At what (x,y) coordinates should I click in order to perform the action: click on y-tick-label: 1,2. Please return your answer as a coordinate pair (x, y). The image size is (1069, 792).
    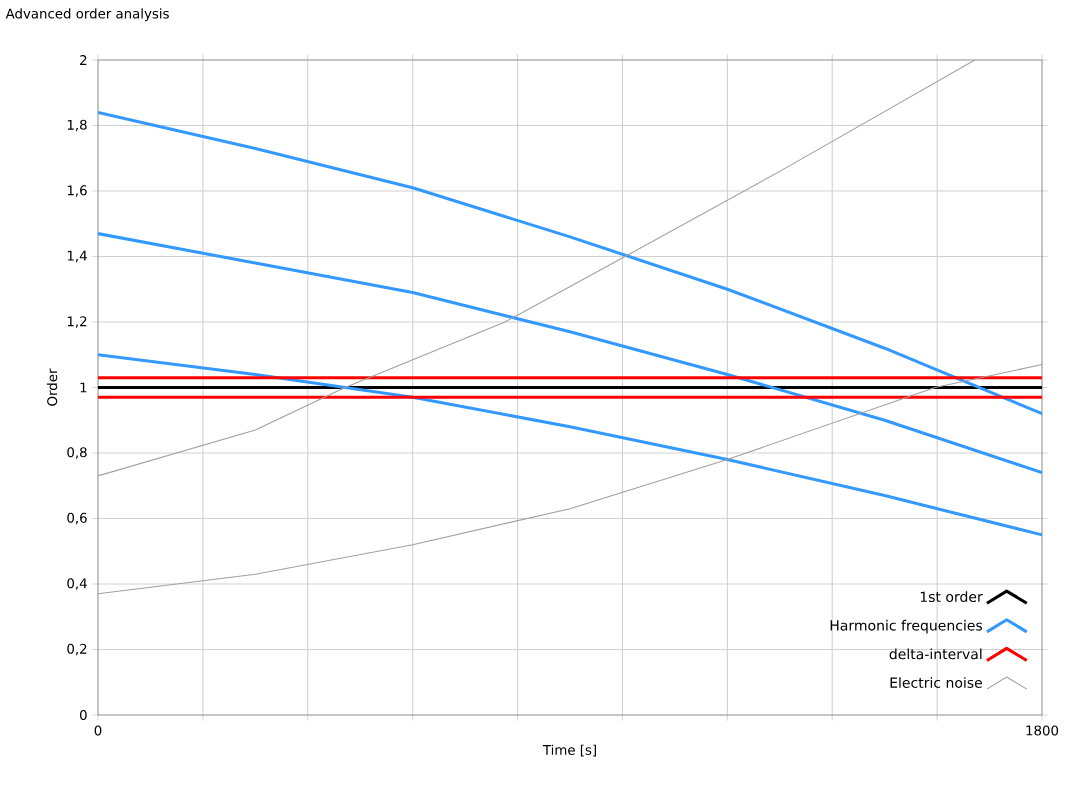
    Looking at the image, I should click on (77, 322).